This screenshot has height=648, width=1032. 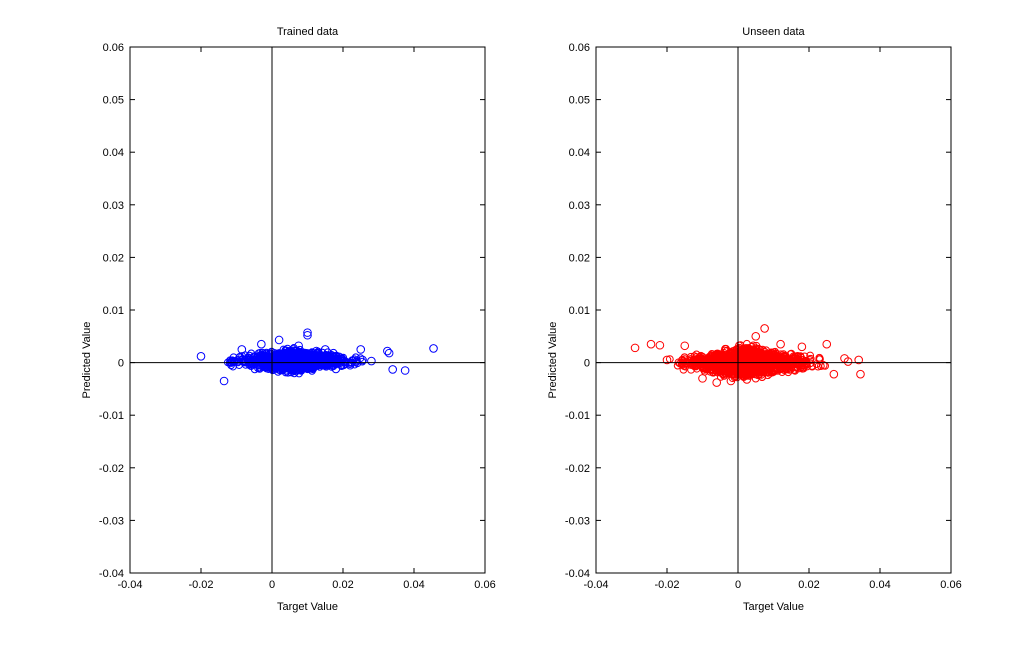 What do you see at coordinates (111, 521) in the screenshot?
I see `y-tick-label: -0.03` at bounding box center [111, 521].